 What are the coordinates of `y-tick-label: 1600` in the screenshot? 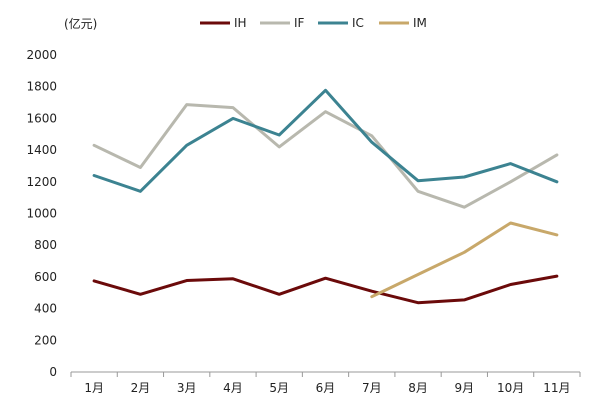 It's located at (41, 118).